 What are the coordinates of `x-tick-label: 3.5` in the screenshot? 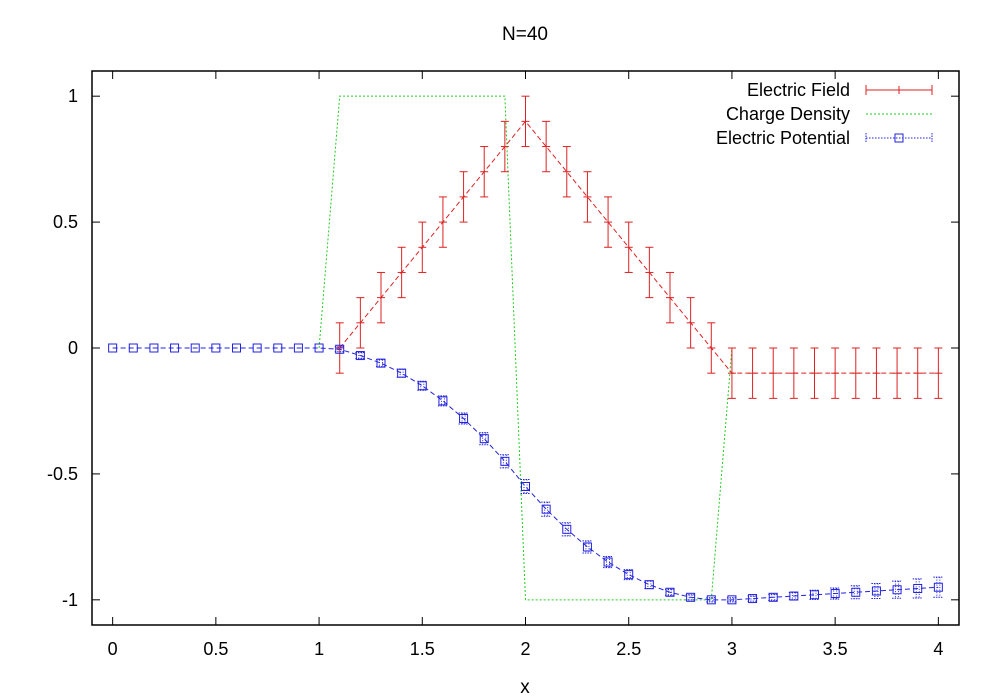 It's located at (835, 649).